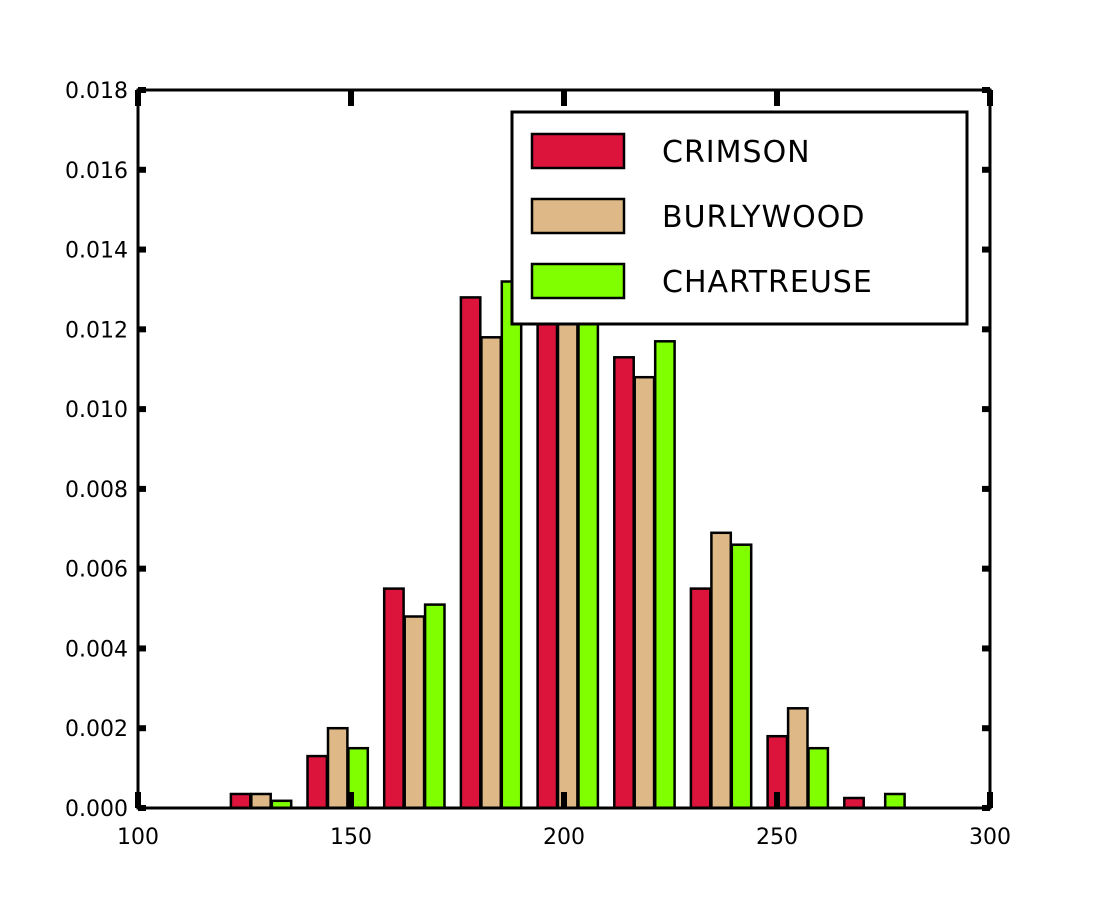 The height and width of the screenshot is (900, 1100). I want to click on legend-swatch-chartreuse, so click(578, 281).